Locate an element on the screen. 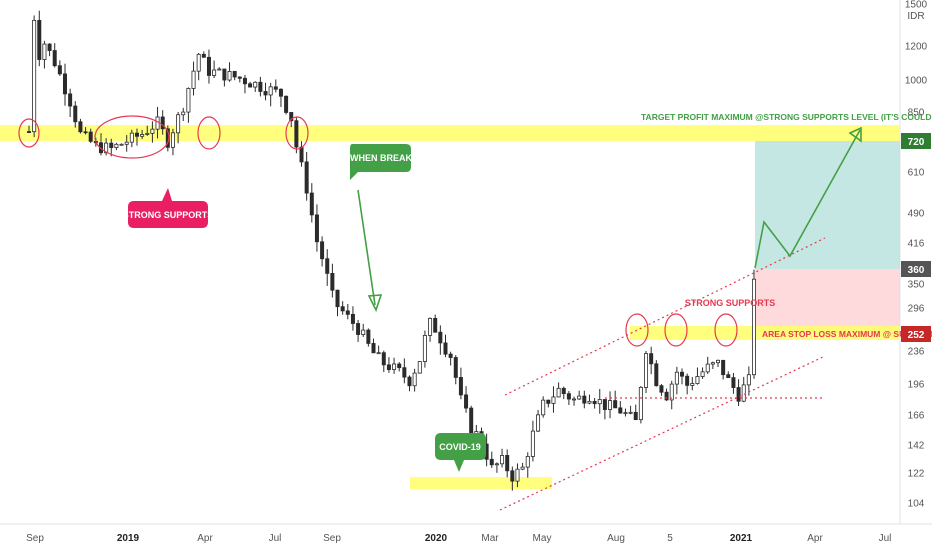 This screenshot has height=555, width=932. y-tick-label: 166 is located at coordinates (916, 416).